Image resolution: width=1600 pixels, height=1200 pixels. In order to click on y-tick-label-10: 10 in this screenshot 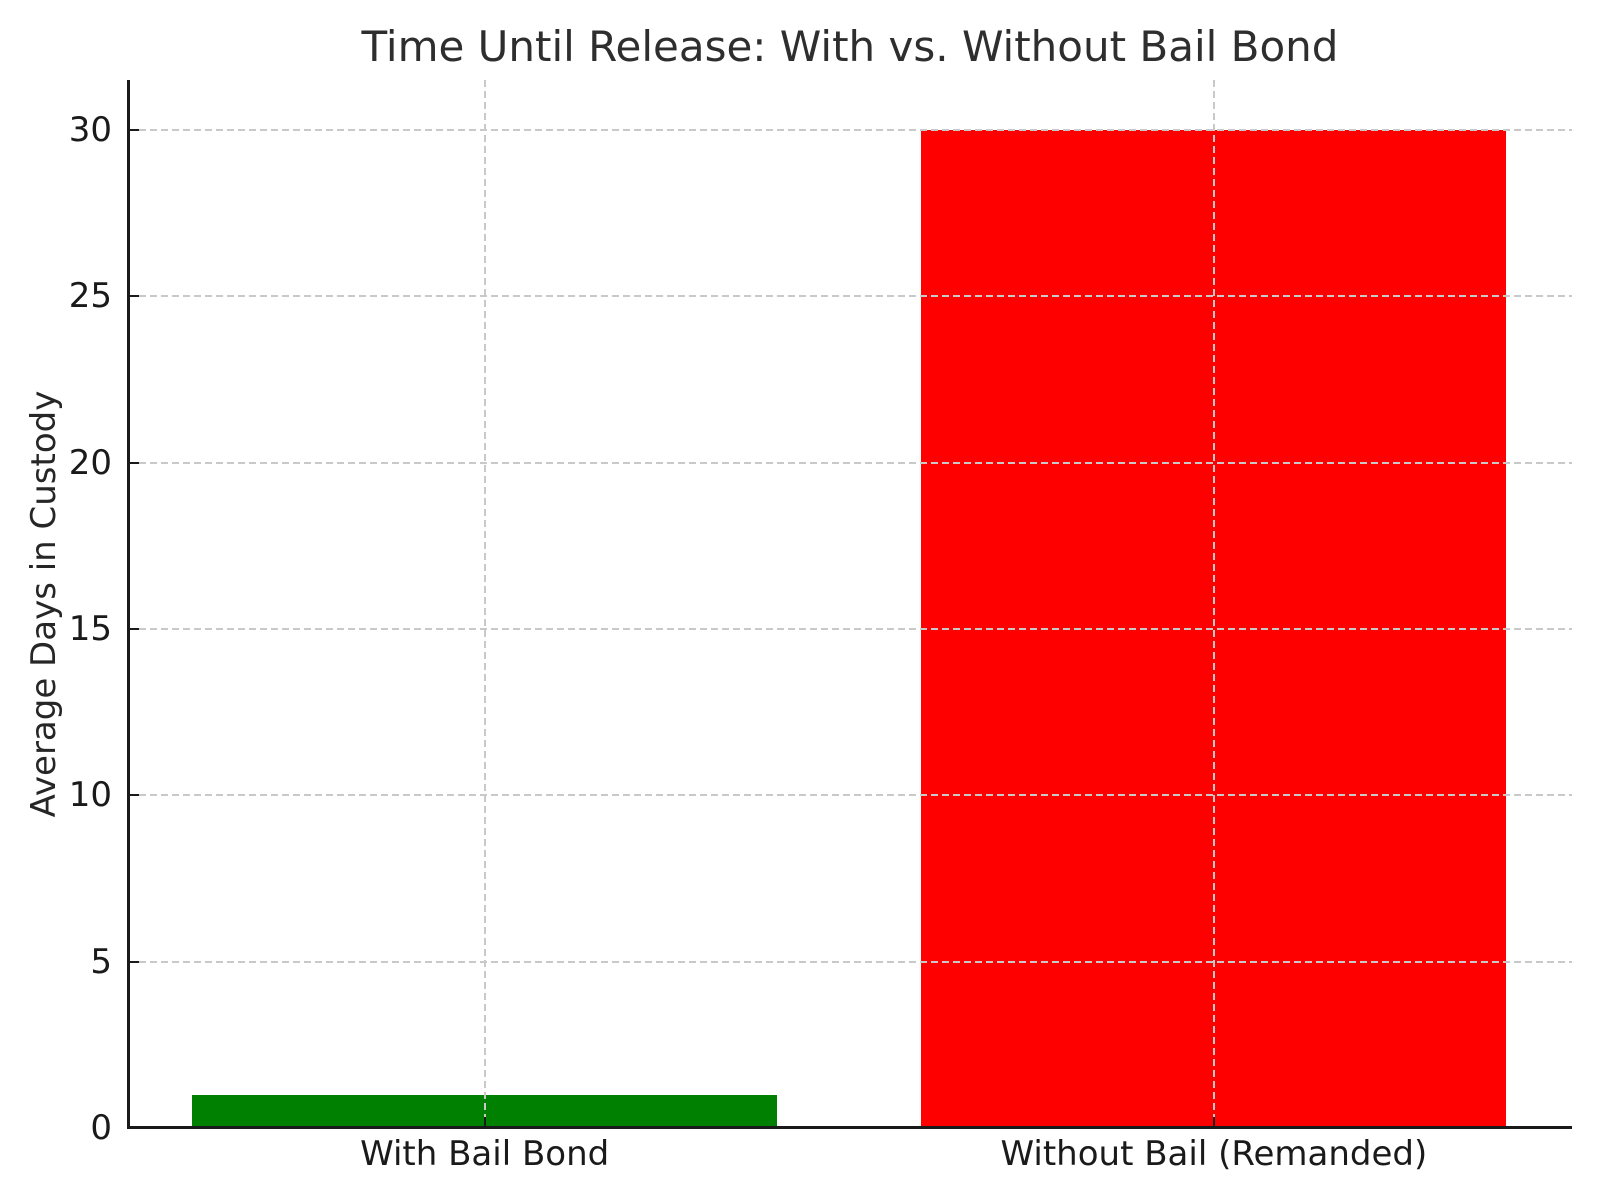, I will do `click(90, 795)`.